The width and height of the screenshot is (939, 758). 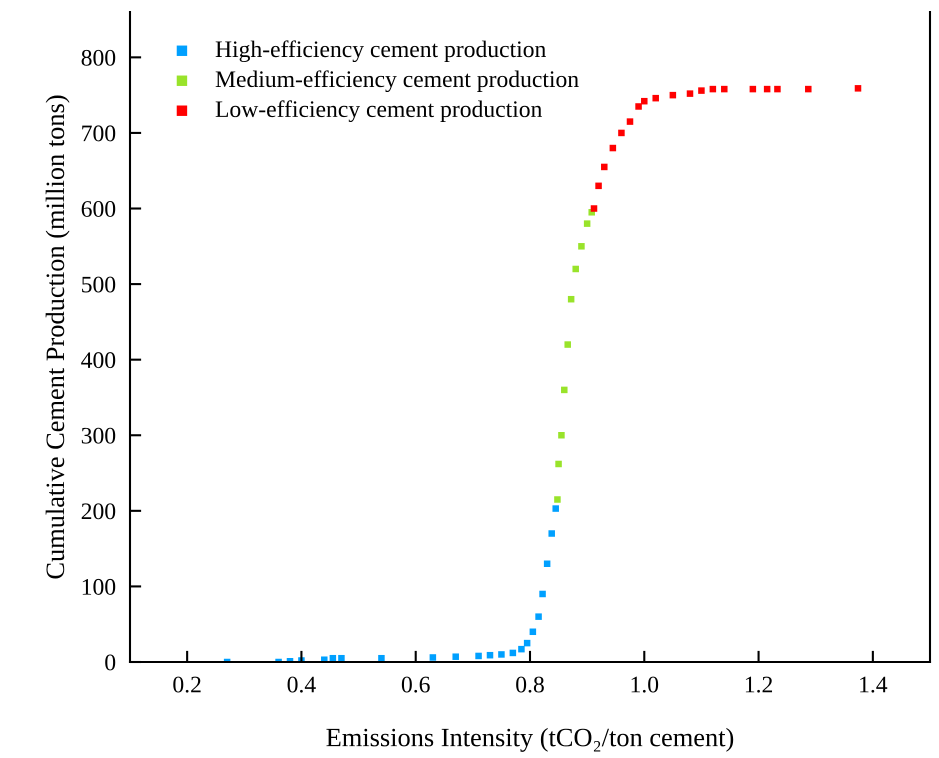 What do you see at coordinates (759, 684) in the screenshot?
I see `x-tick-label: 1.2` at bounding box center [759, 684].